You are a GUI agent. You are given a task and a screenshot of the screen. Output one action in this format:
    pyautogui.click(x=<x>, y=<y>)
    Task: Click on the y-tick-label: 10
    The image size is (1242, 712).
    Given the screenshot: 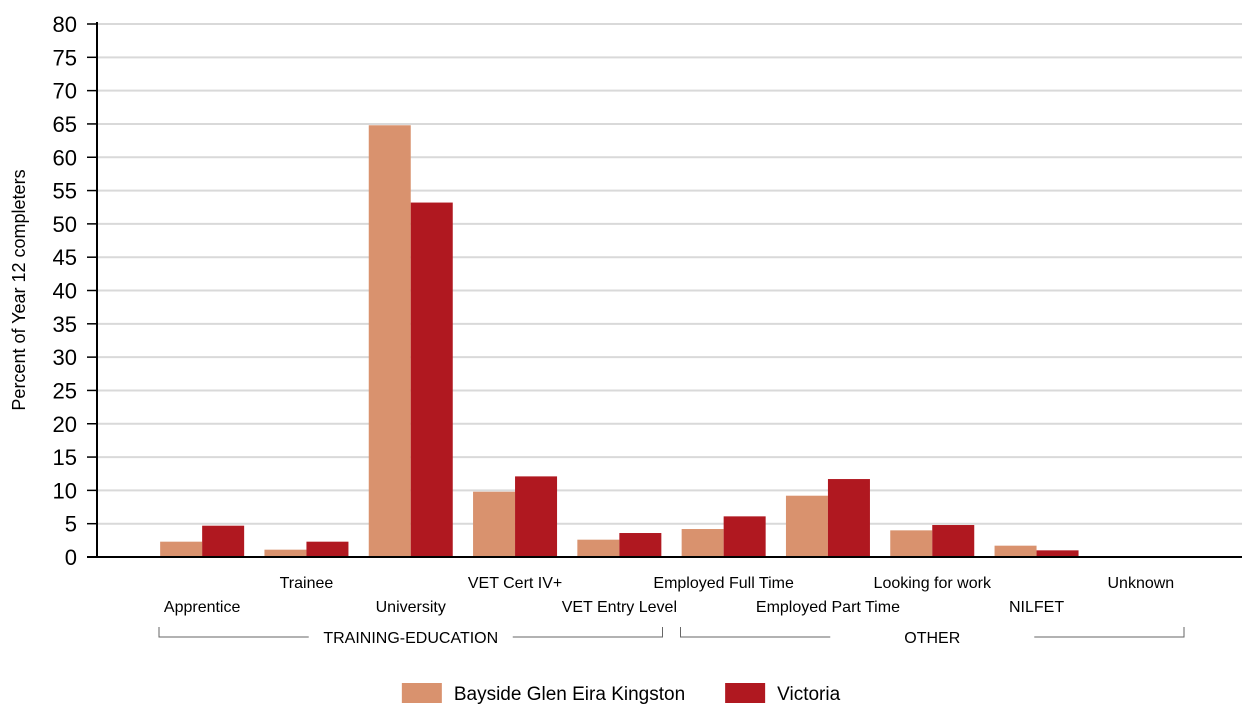 What is the action you would take?
    pyautogui.click(x=65, y=490)
    